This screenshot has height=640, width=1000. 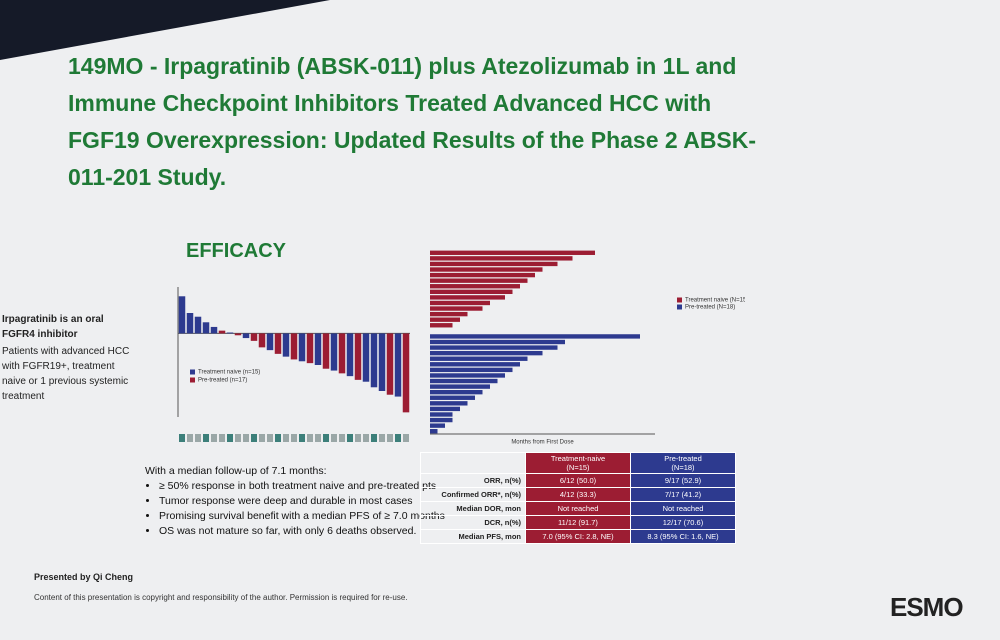 What do you see at coordinates (683, 467) in the screenshot?
I see `column-n: (N=18)` at bounding box center [683, 467].